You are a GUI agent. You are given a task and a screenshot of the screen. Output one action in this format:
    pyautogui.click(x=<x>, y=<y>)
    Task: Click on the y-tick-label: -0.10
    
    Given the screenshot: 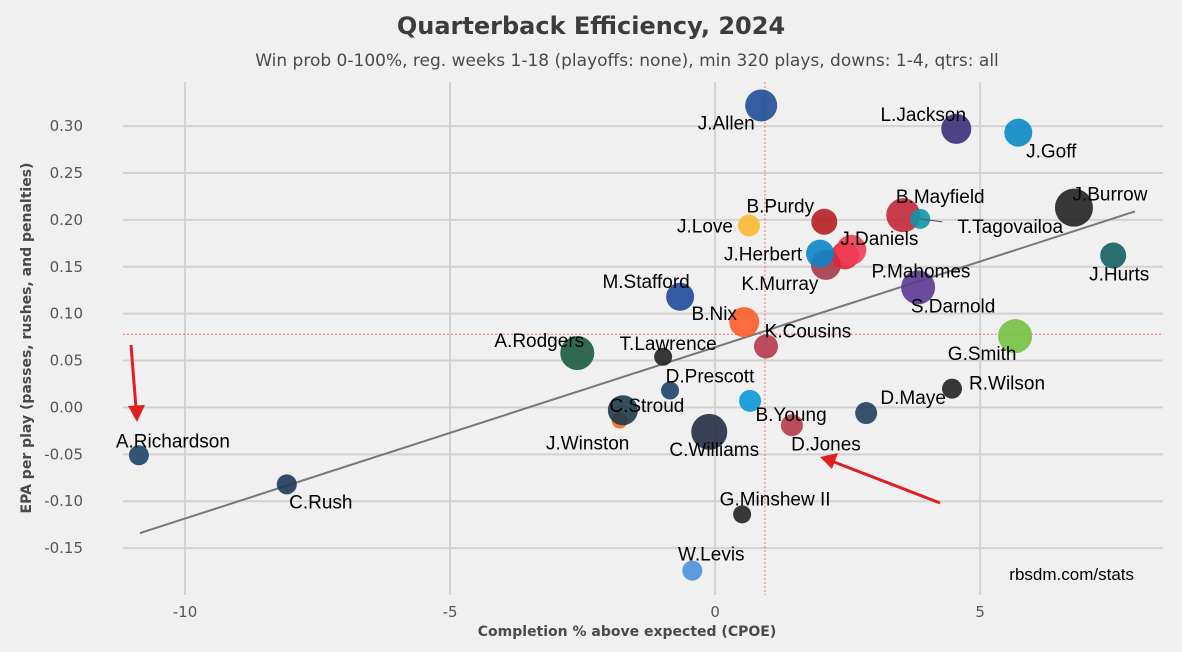 What is the action you would take?
    pyautogui.click(x=63, y=501)
    